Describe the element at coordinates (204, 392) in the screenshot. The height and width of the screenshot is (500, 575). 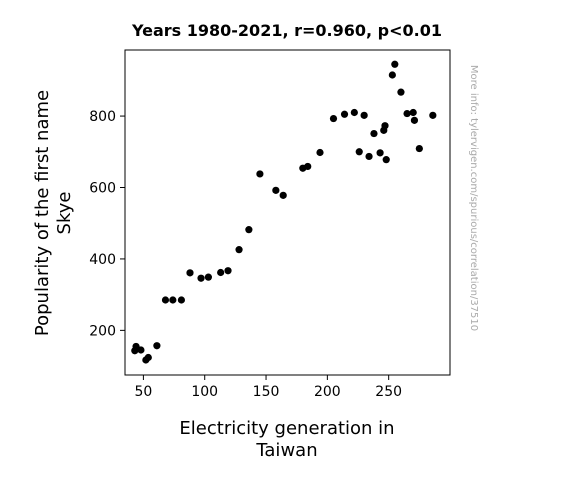
I see `x-tick-label-1: 100` at that location.